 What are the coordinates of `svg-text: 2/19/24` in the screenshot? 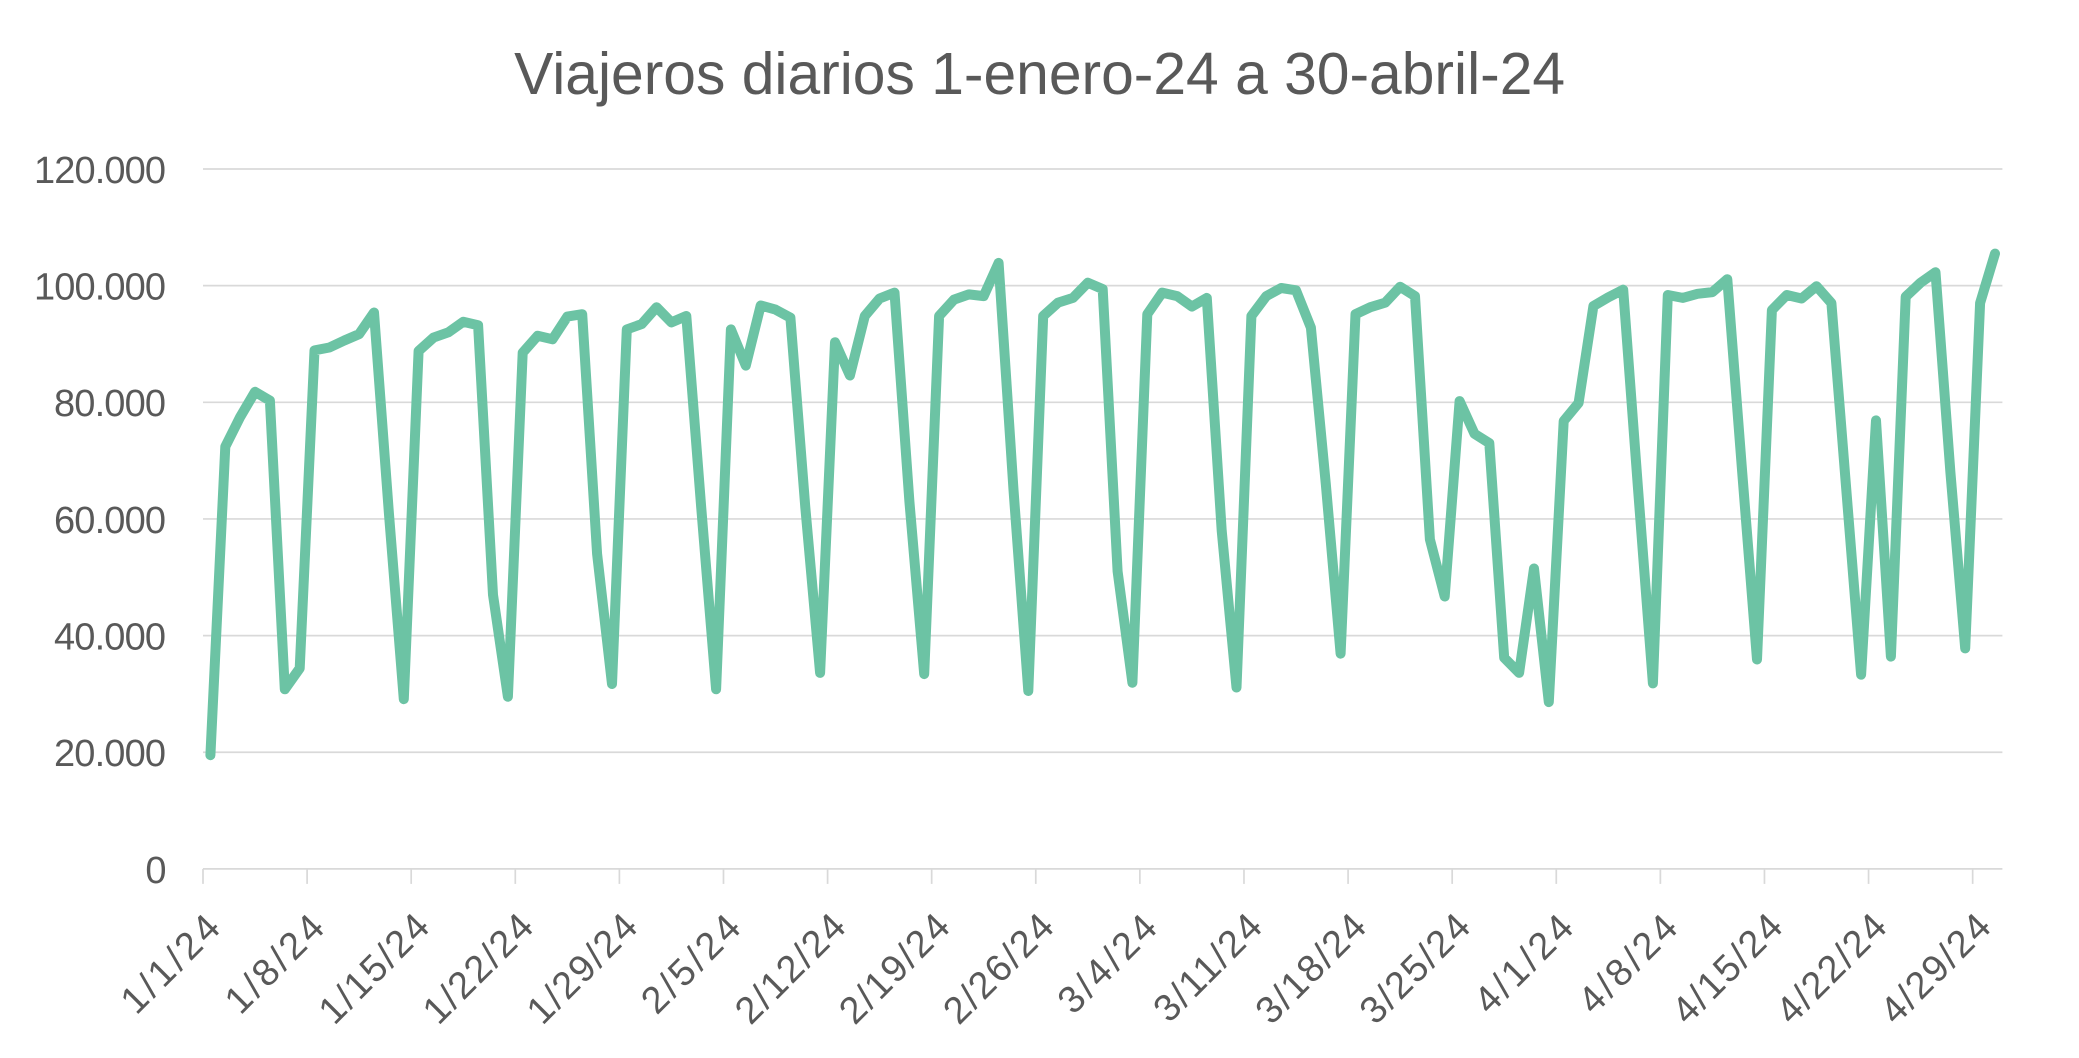 It's located at (895, 968).